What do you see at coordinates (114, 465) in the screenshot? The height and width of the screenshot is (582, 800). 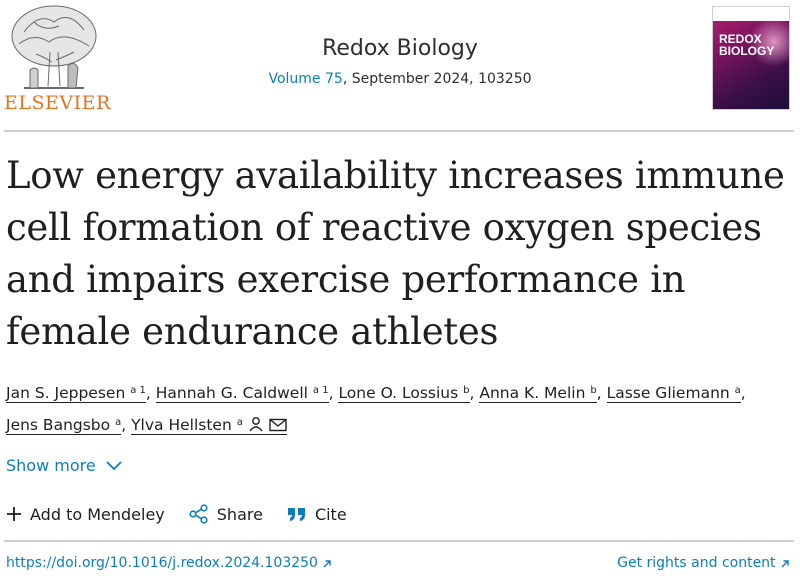 I see `chevron-down-icon` at bounding box center [114, 465].